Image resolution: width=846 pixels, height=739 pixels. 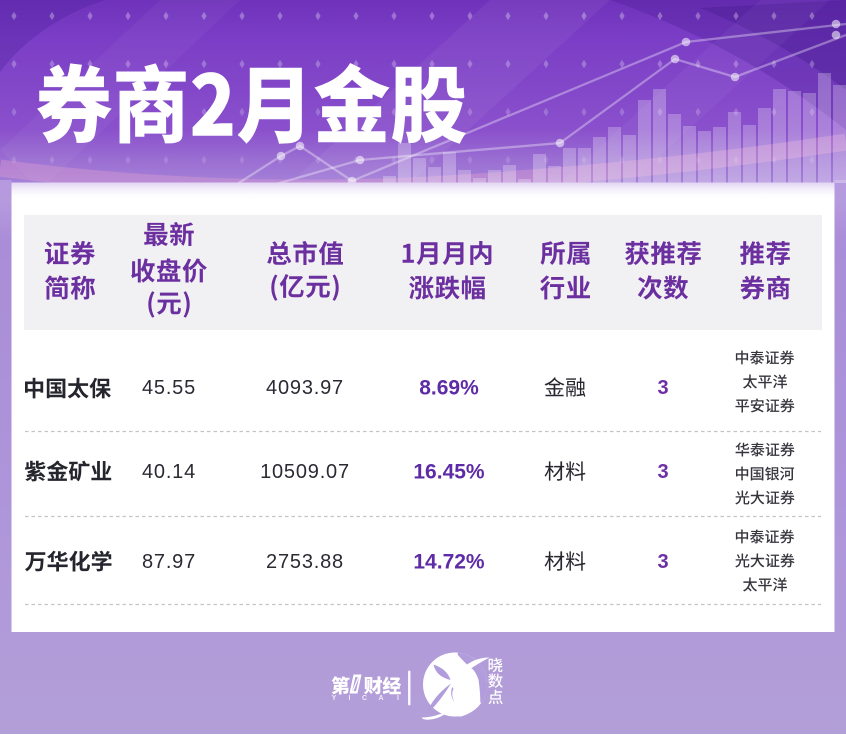 What do you see at coordinates (449, 387) in the screenshot?
I see `svg-text: 8.69%` at bounding box center [449, 387].